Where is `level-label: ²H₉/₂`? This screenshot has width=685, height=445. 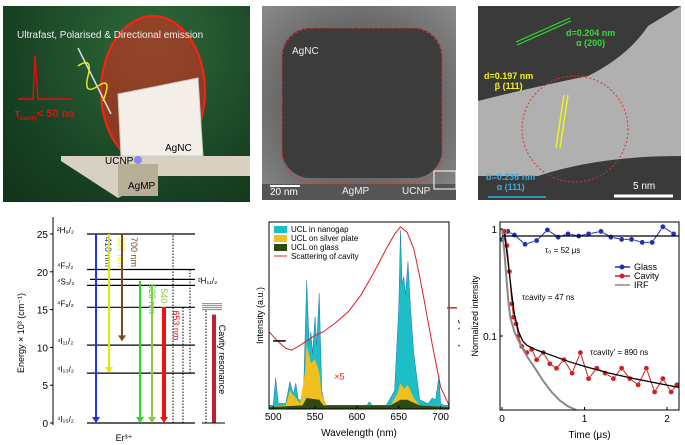
level-label: ²H₉/₂ is located at coordinates (65, 230).